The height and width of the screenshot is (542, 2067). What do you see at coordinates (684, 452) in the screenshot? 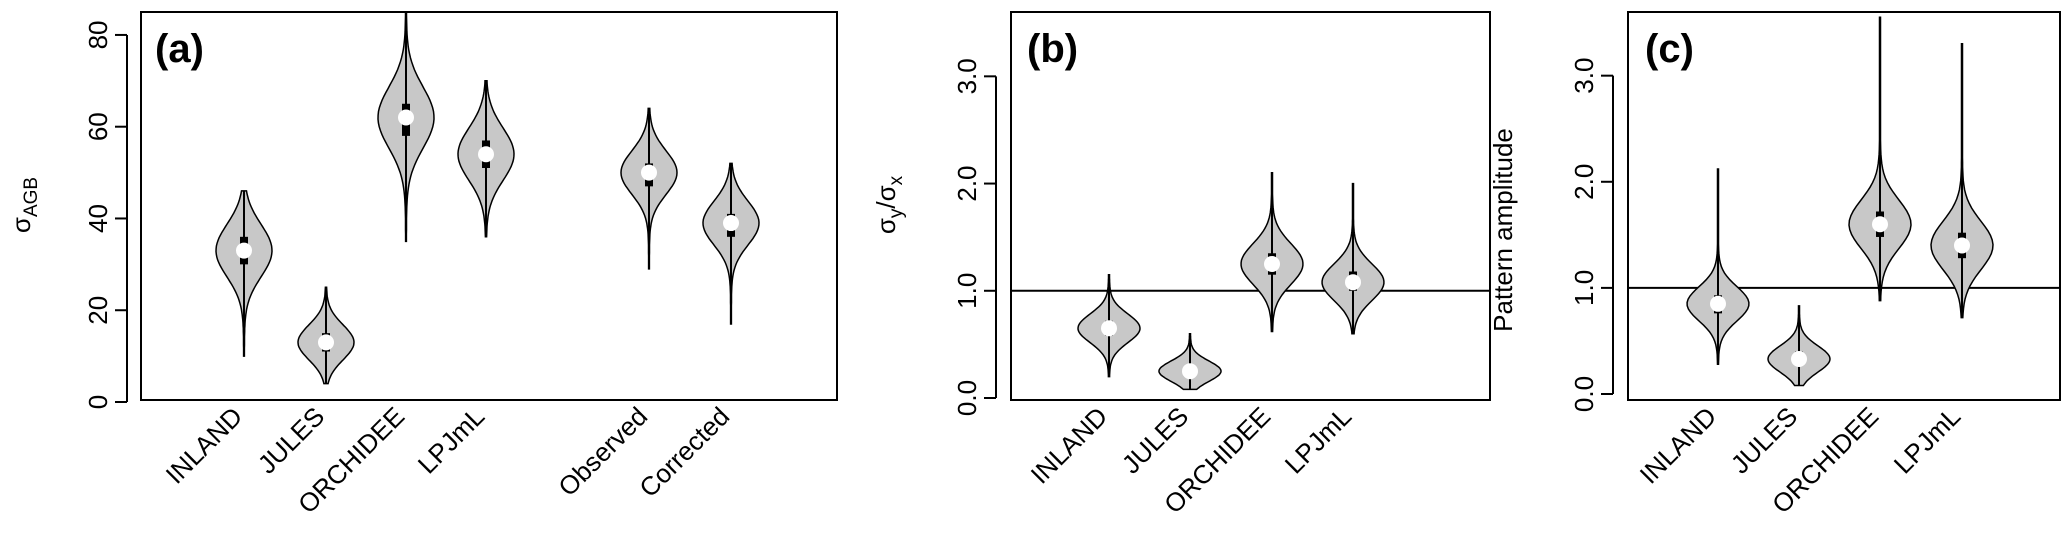
I see `x-tick-label: Corrected` at bounding box center [684, 452].